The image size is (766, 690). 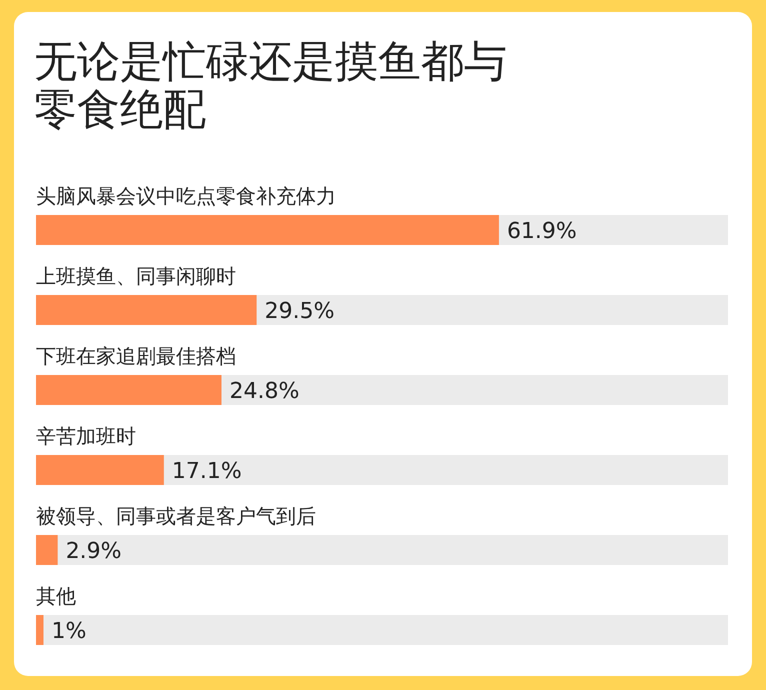 What do you see at coordinates (299, 311) in the screenshot?
I see `data-label: 29.5%` at bounding box center [299, 311].